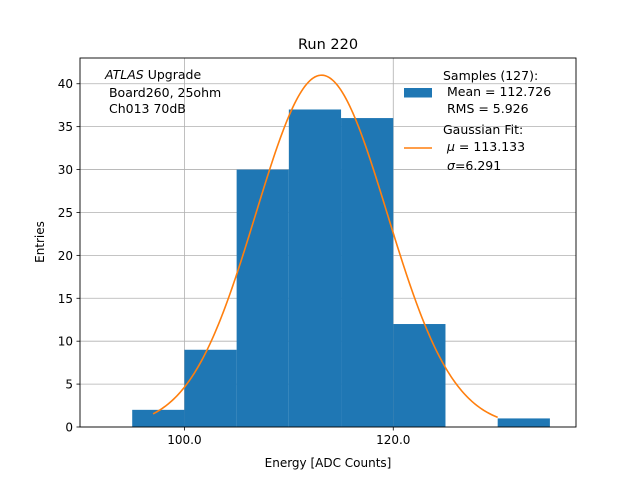  I want to click on legend-samples-rms: RMS = 5.926, so click(486, 108).